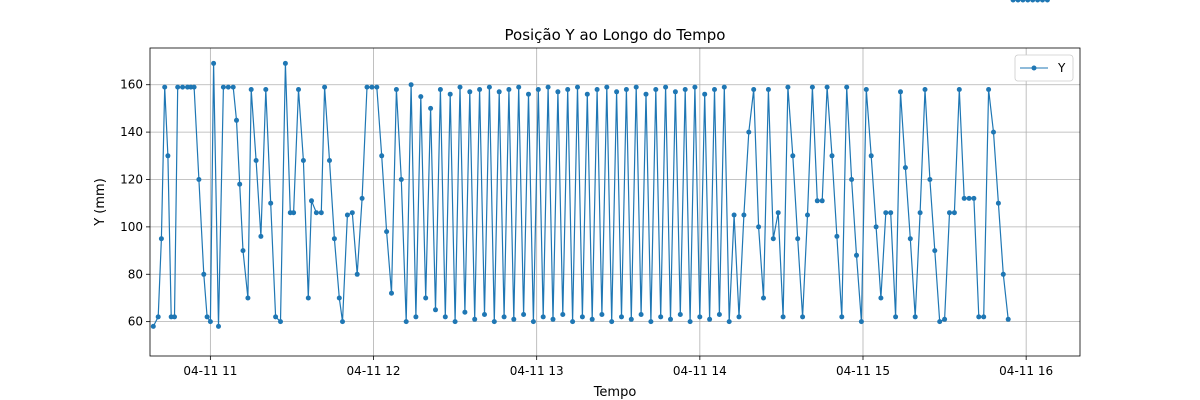 This screenshot has height=400, width=1200. I want to click on y-tick-label-1: 80, so click(135, 274).